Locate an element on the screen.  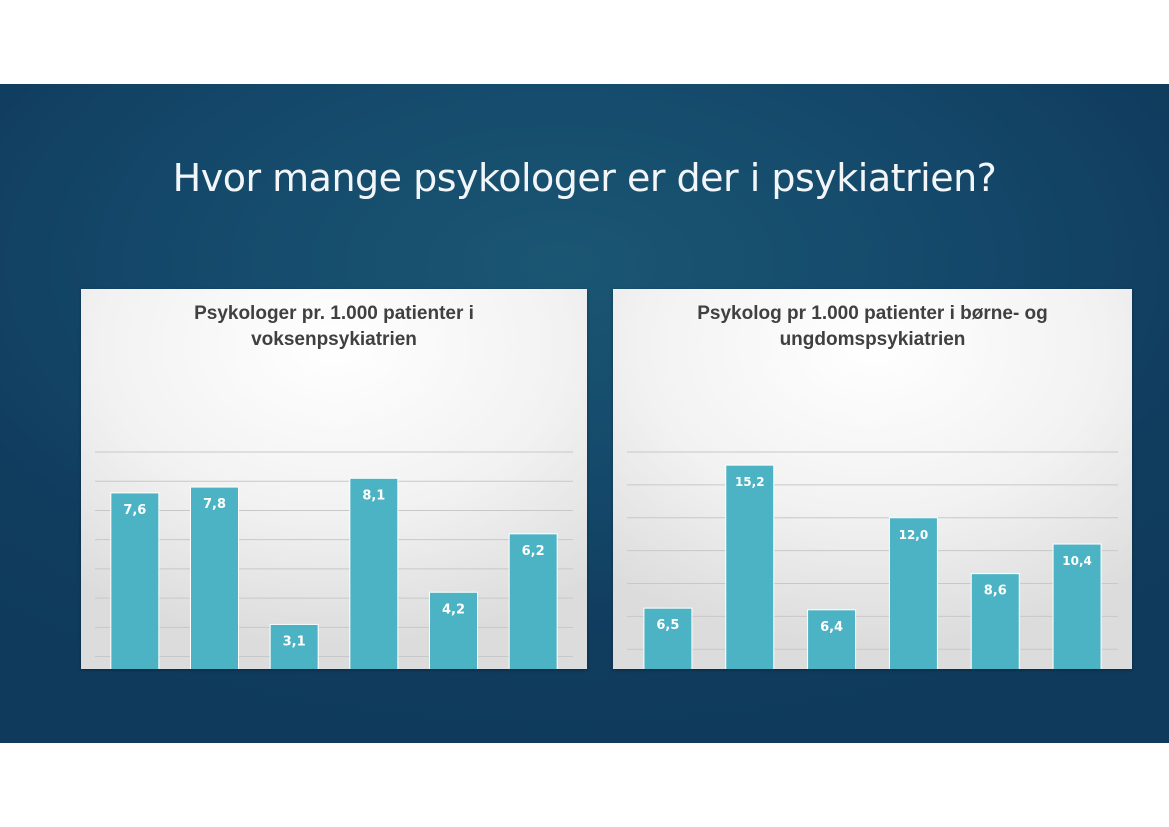
data-label: 8,1 is located at coordinates (373, 495).